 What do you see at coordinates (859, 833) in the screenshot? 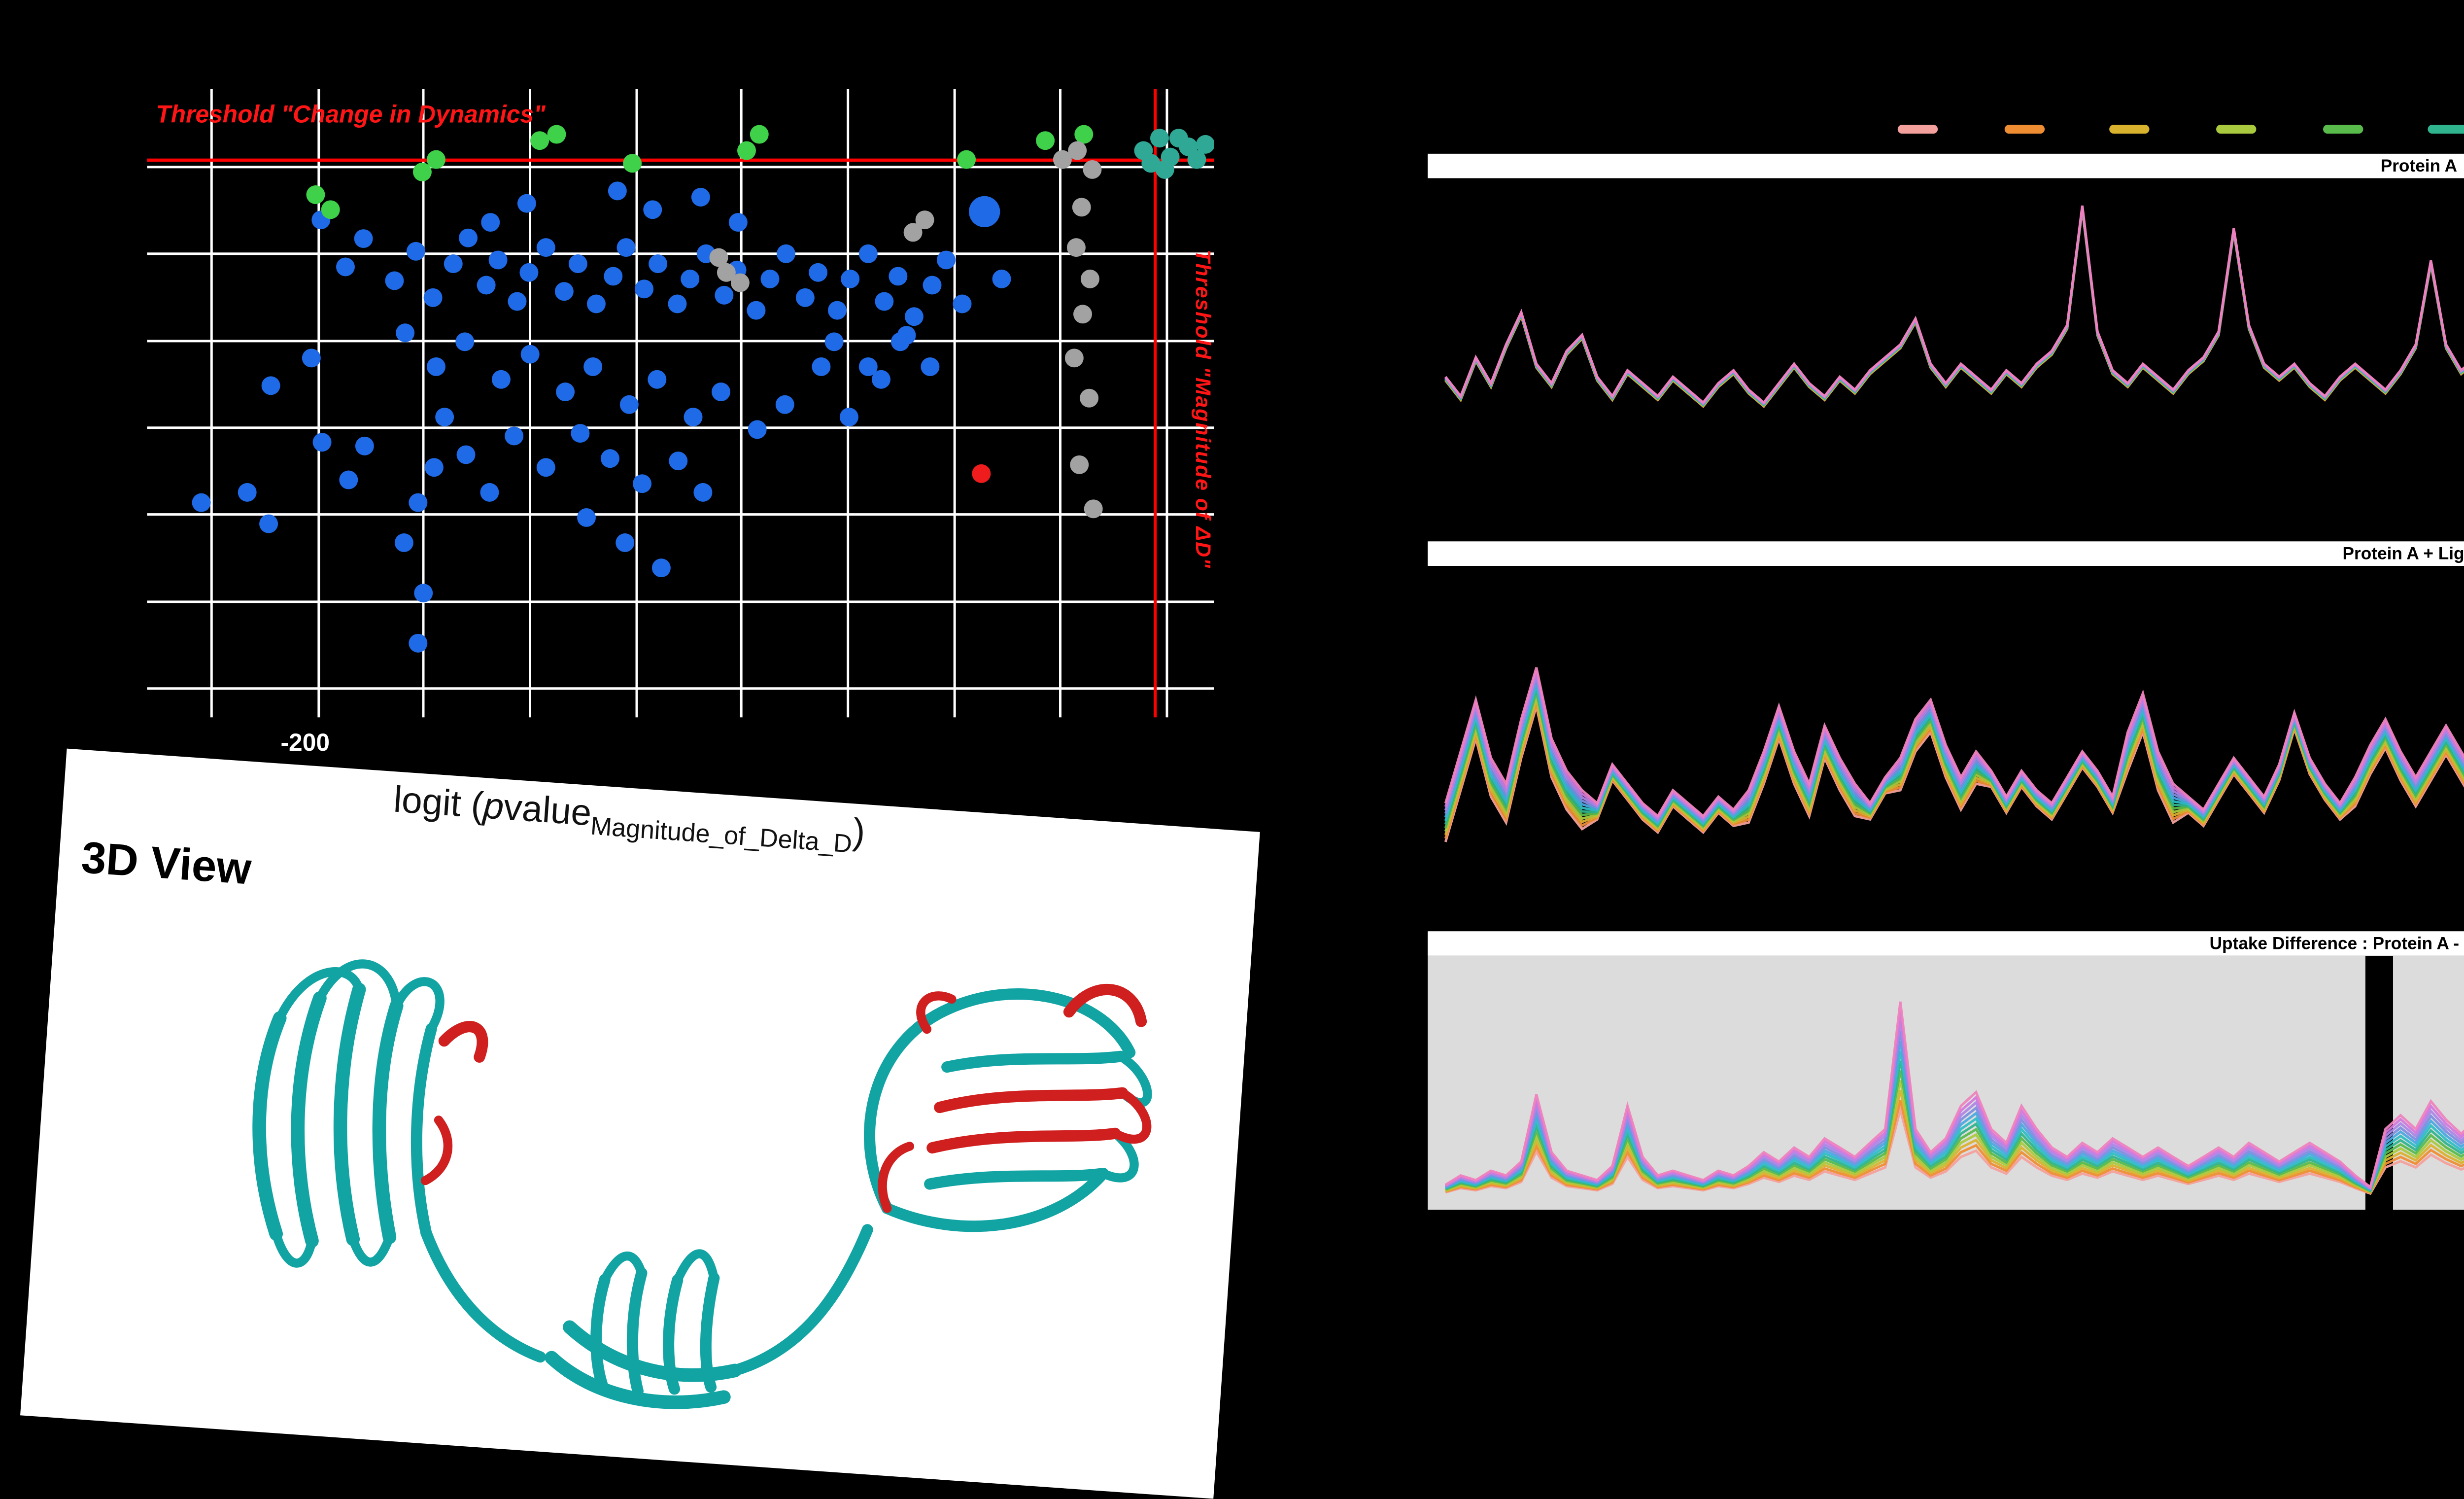
I see `axis-label-post: )` at bounding box center [859, 833].